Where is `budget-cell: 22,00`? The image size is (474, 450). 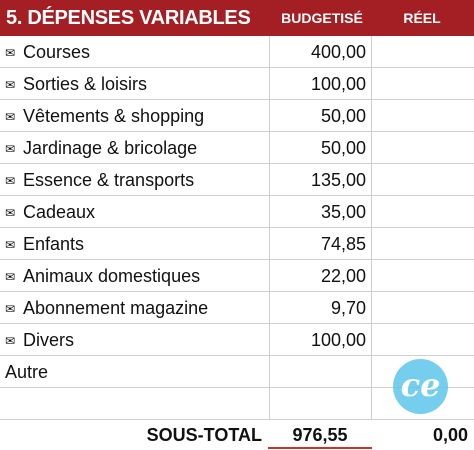
budget-cell: 22,00 is located at coordinates (343, 276).